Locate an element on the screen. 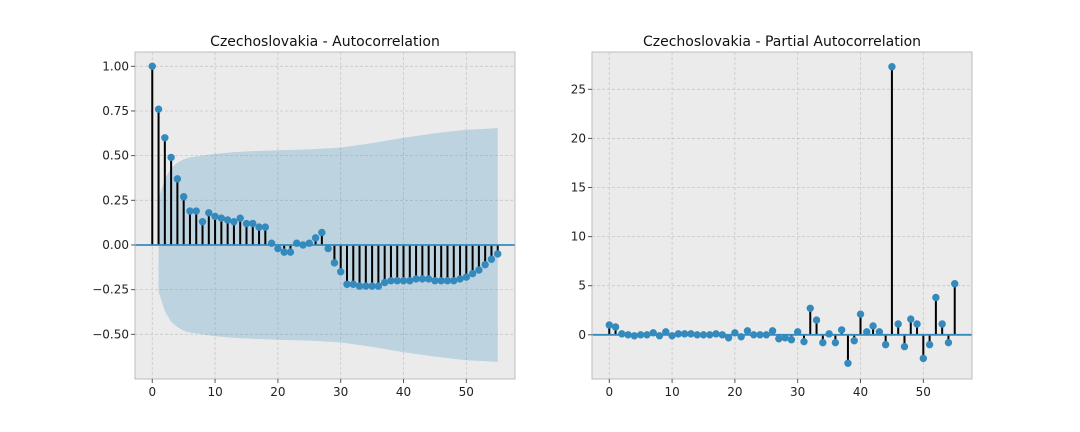 The width and height of the screenshot is (1080, 432). acf-y-tick-label: 0.50 is located at coordinates (115, 156).